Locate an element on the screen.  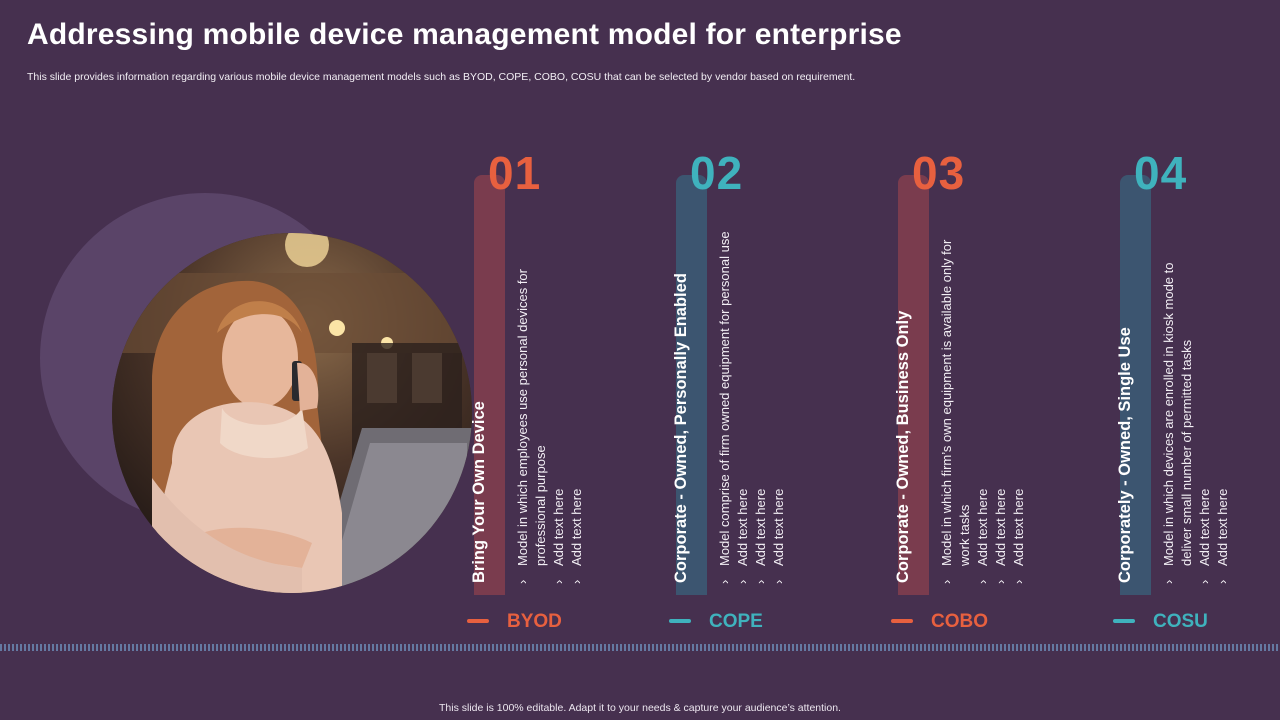
column-number: 03 is located at coordinates (939, 173).